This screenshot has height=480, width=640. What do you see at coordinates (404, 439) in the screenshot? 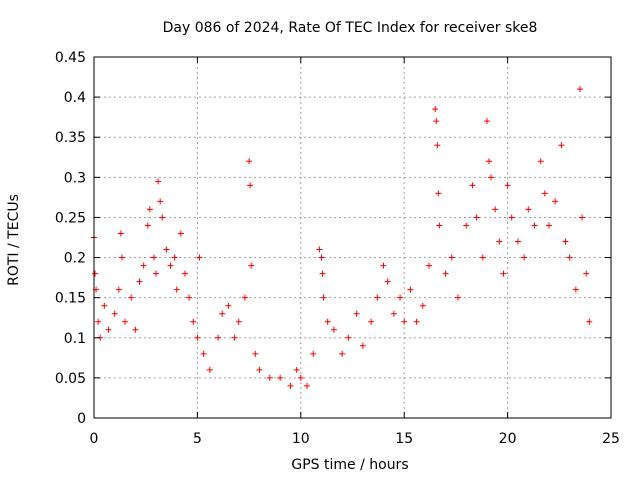
I see `x-tick-label: 15` at bounding box center [404, 439].